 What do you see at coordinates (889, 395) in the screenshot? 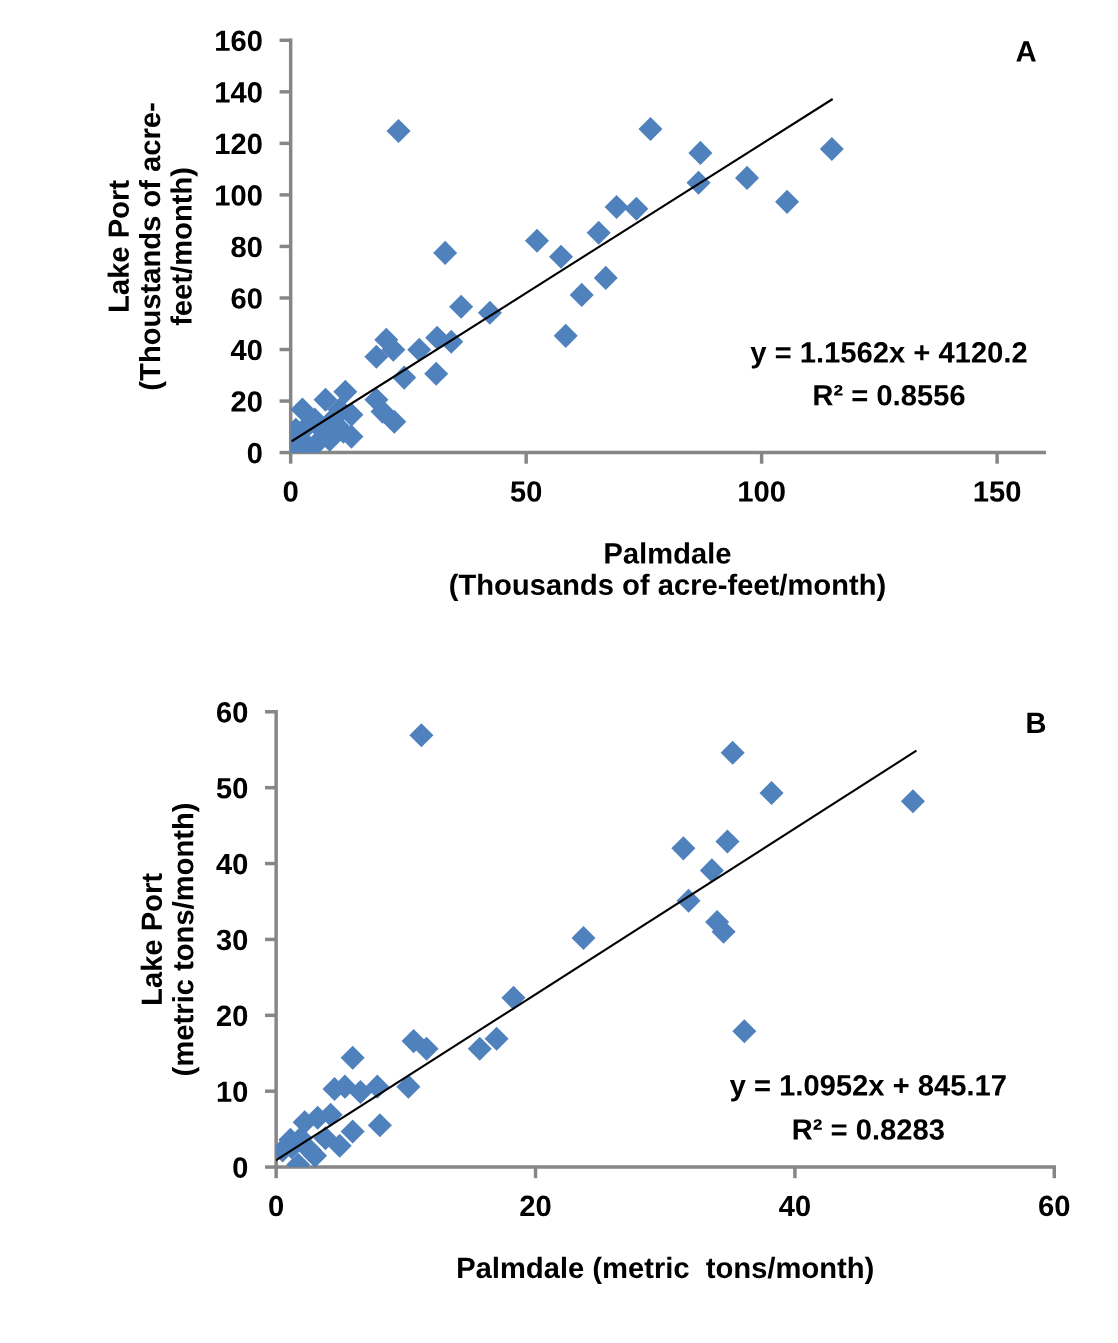
I see `annotation: R² = 0.8556` at bounding box center [889, 395].